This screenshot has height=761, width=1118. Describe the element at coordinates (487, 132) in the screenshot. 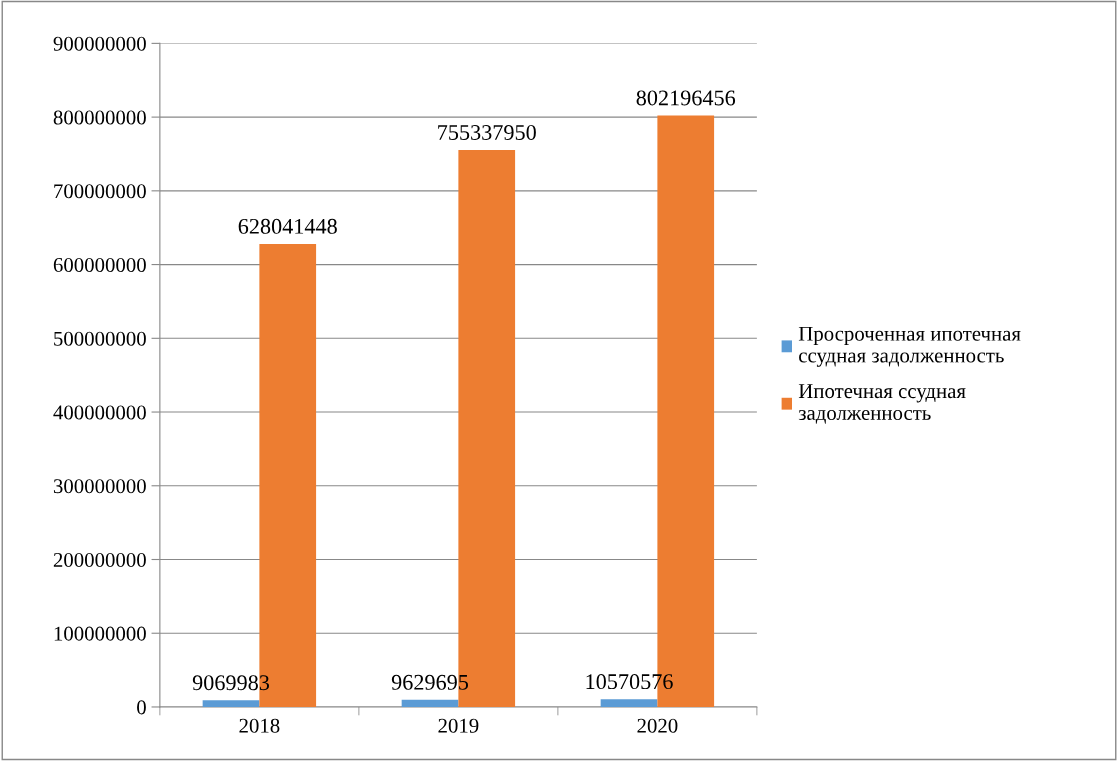

I see `data-label: 755337950` at that location.